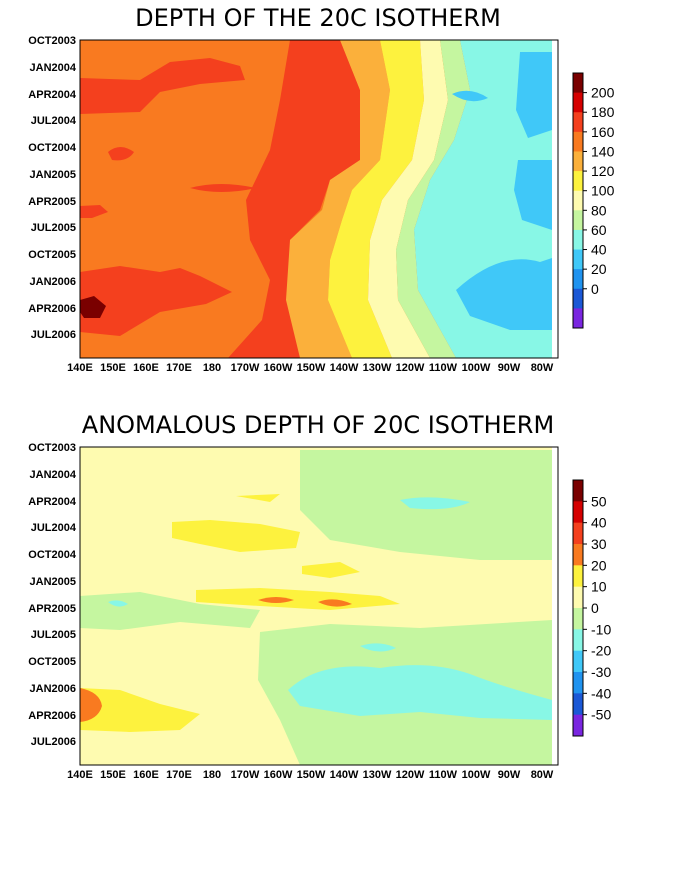 This screenshot has width=680, height=880. Describe the element at coordinates (476, 368) in the screenshot. I see `p1-xtick: 100W` at that location.